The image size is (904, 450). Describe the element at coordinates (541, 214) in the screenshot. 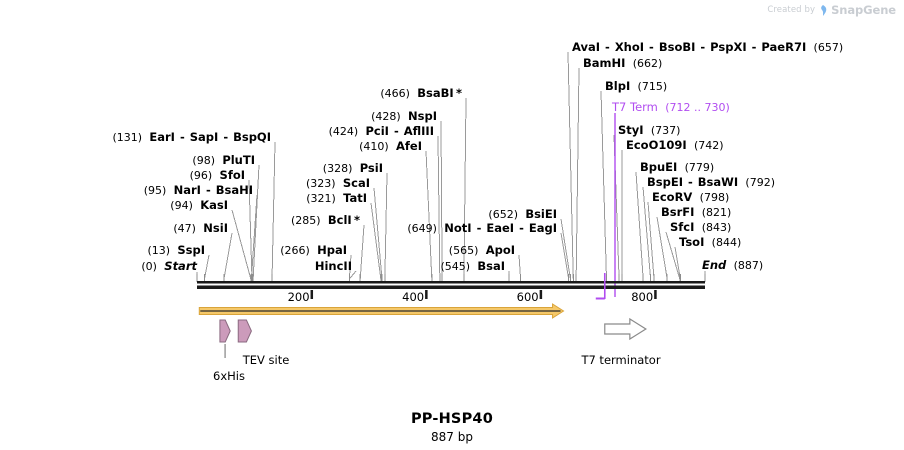

I see `enzyme-name: BsiEI` at that location.